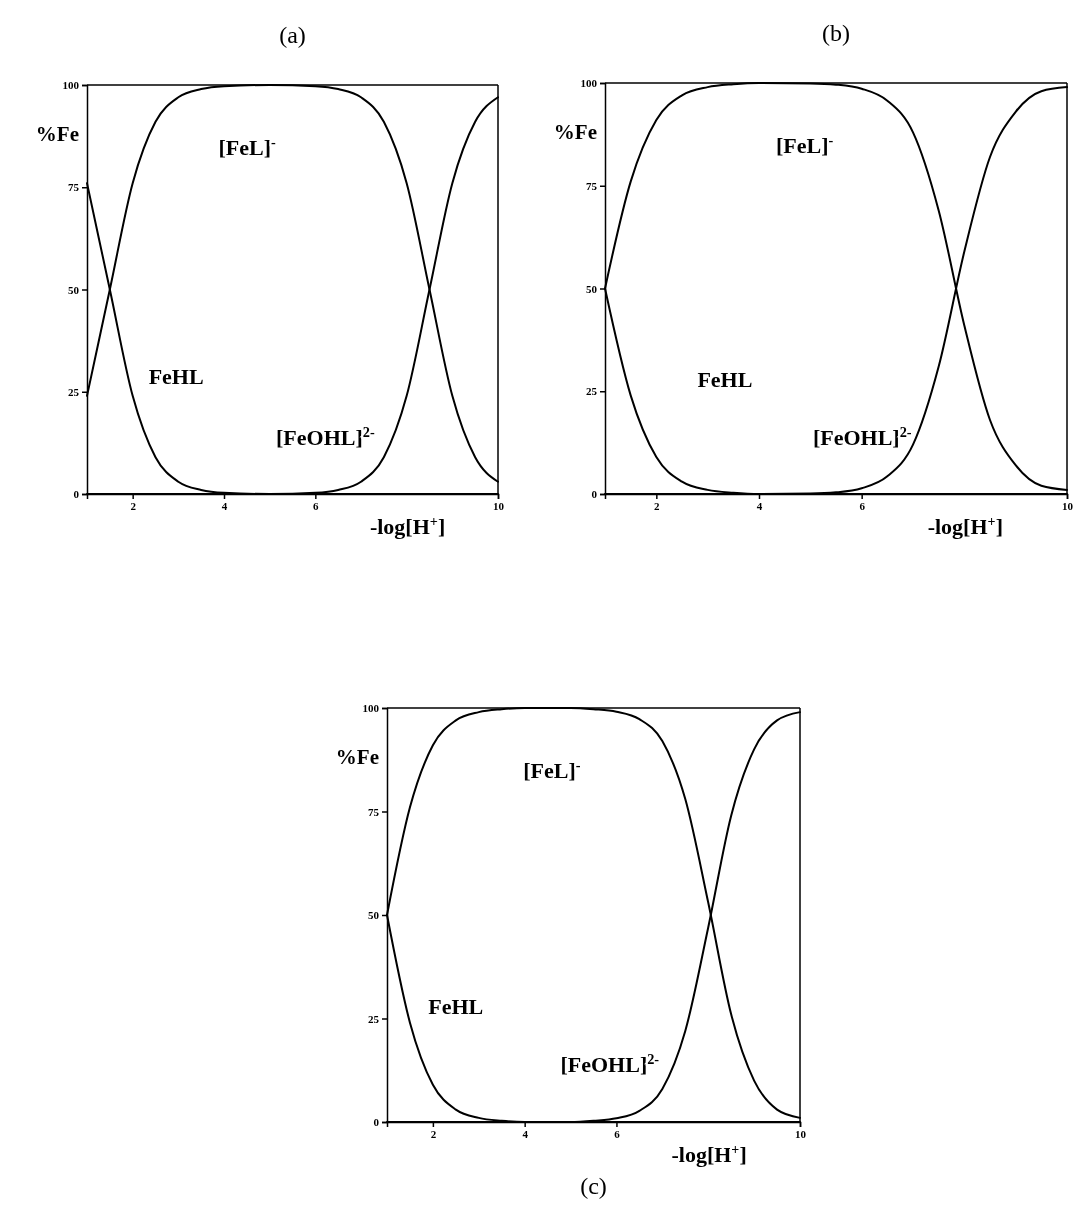 Image resolution: width=1078 pixels, height=1226 pixels. I want to click on chart-title: (a), so click(292, 35).